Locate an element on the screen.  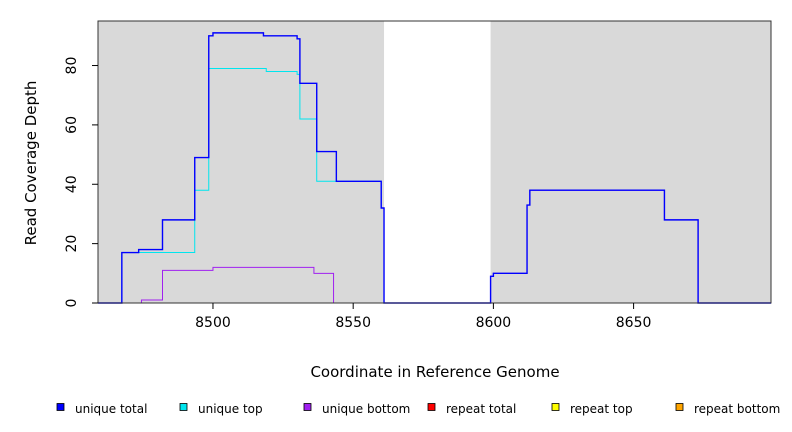
legend-swatch-repeat-bottom is located at coordinates (679, 407).